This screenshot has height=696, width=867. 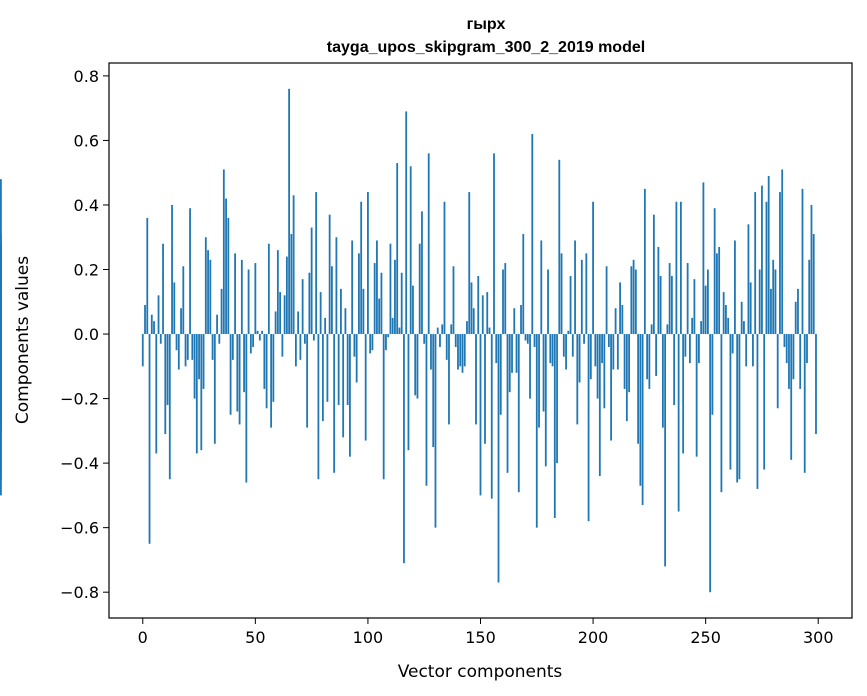 What do you see at coordinates (86, 76) in the screenshot?
I see `y-tick-label: 0.8` at bounding box center [86, 76].